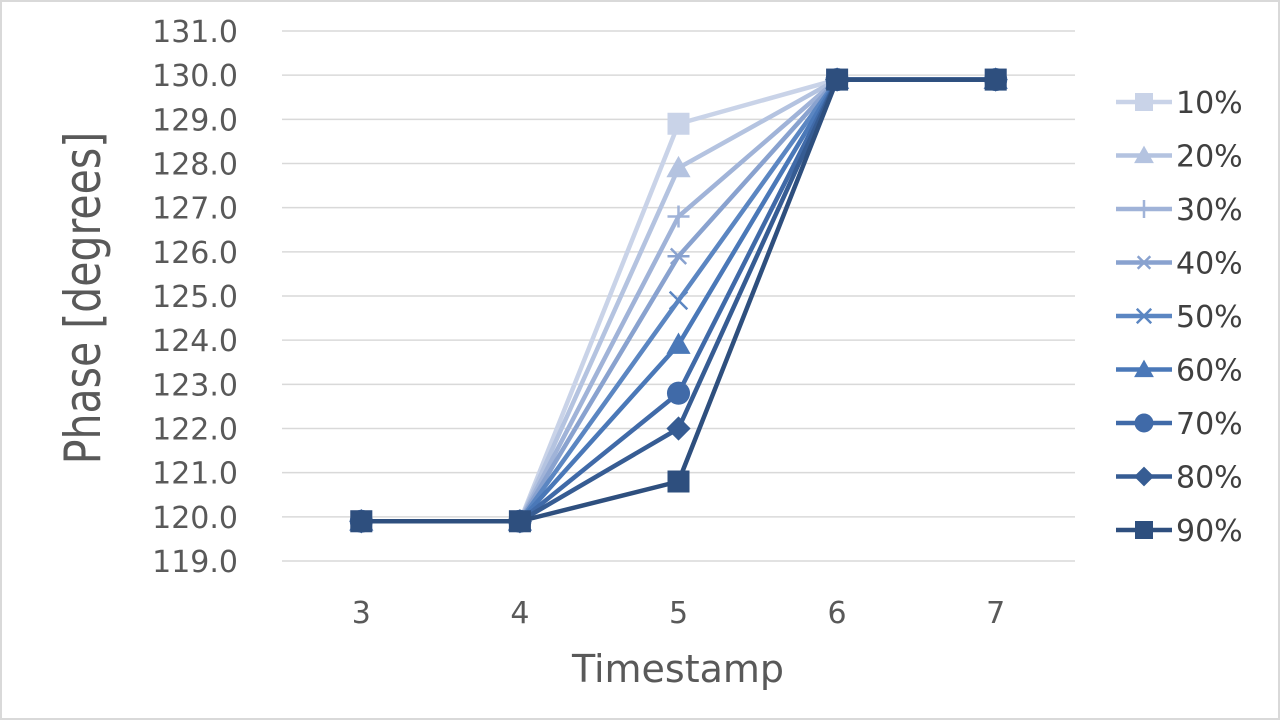 The image size is (1280, 725). I want to click on legend-item: 20%, so click(1179, 157).